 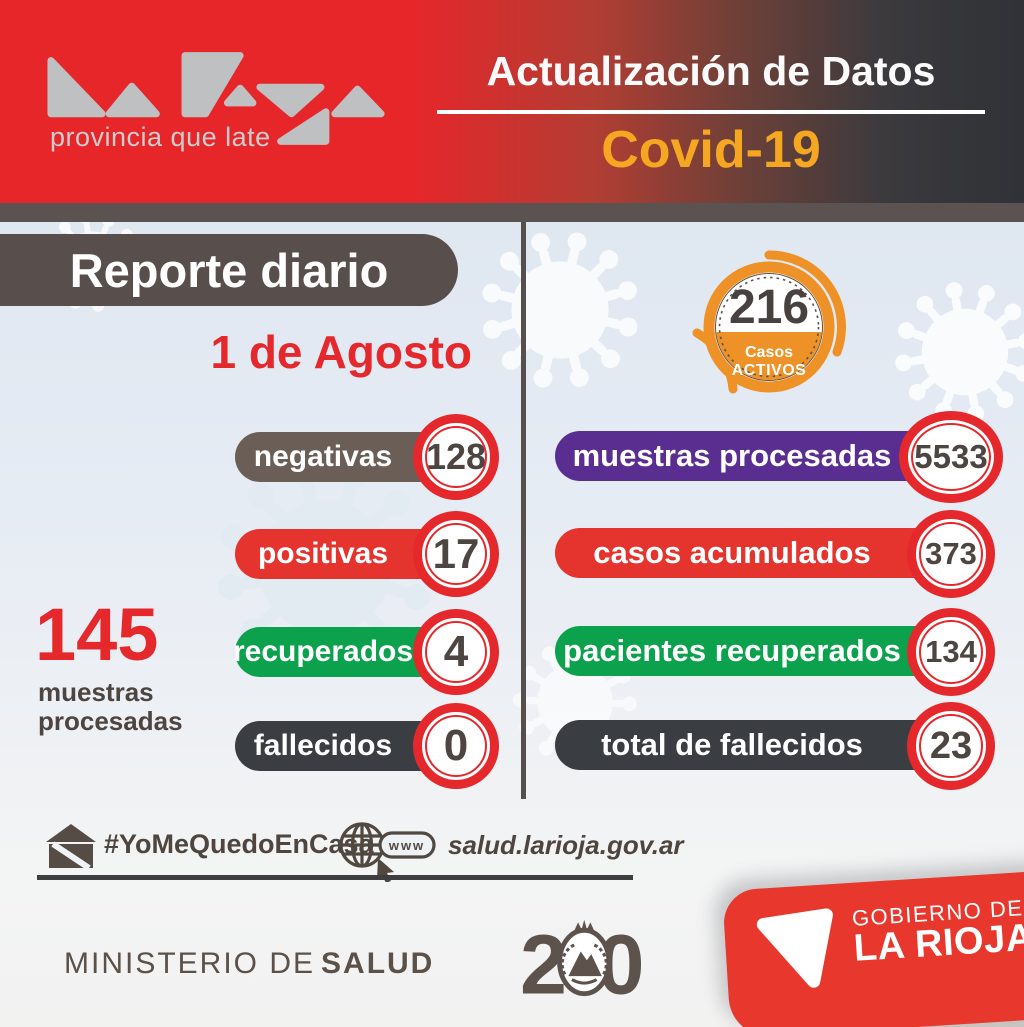 I want to click on stat-value: 5533, so click(x=951, y=456).